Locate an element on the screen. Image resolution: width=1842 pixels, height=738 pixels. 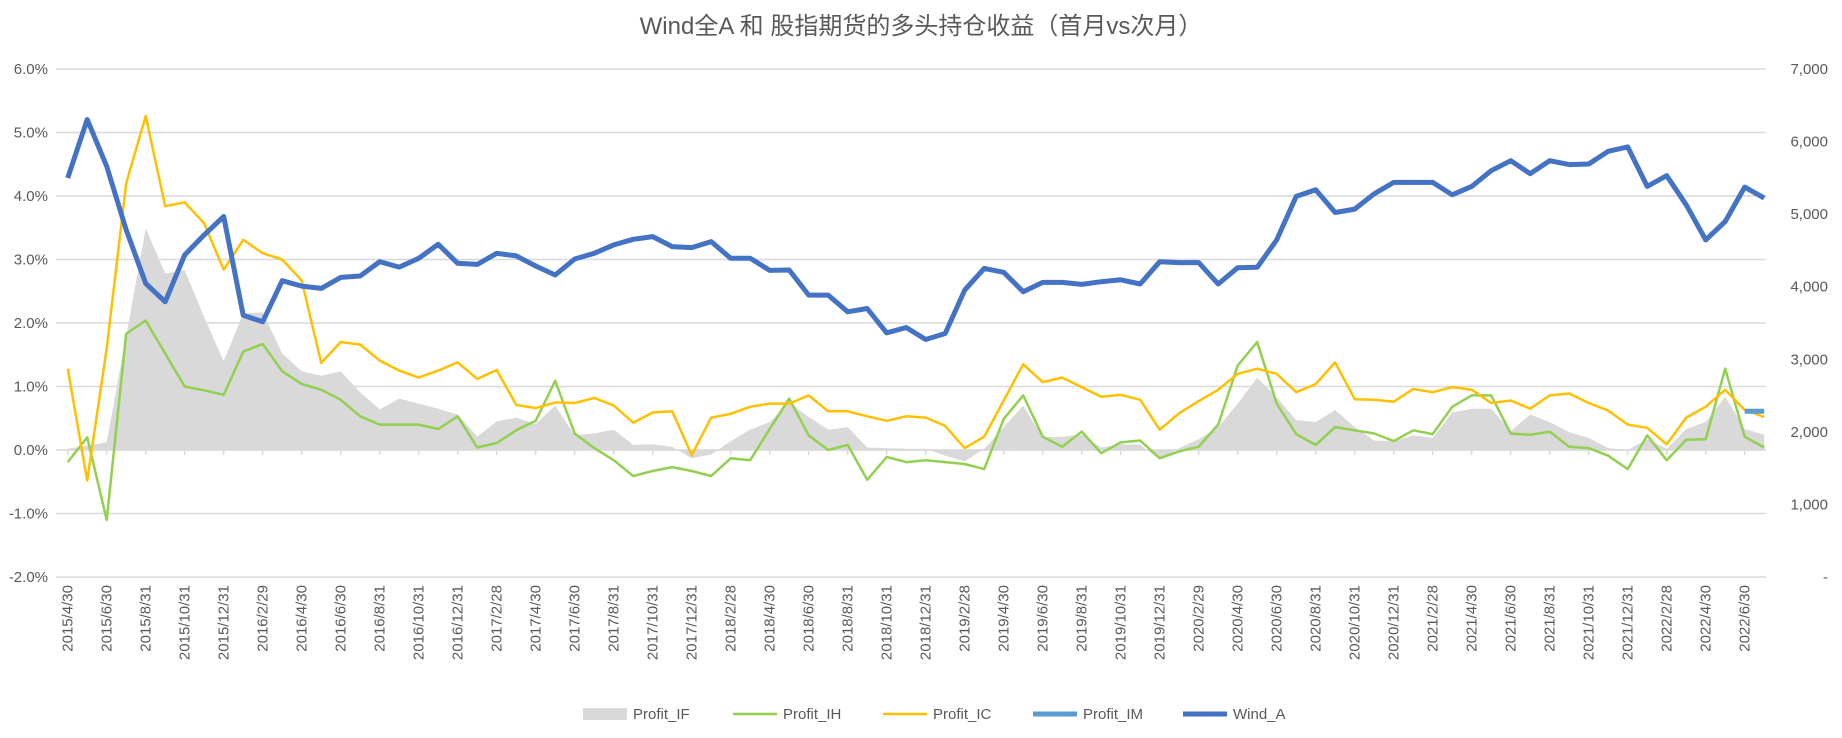
legend-label: Profit_IF is located at coordinates (661, 714).